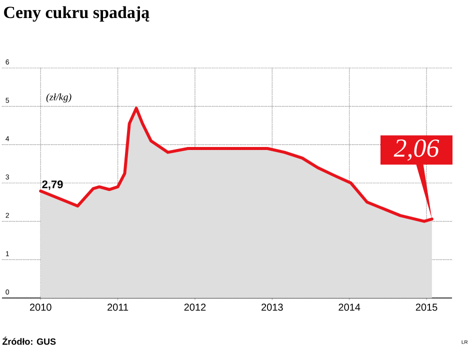 The width and height of the screenshot is (474, 348). What do you see at coordinates (59, 97) in the screenshot?
I see `y-axis-title: (zł/kg)` at bounding box center [59, 97].